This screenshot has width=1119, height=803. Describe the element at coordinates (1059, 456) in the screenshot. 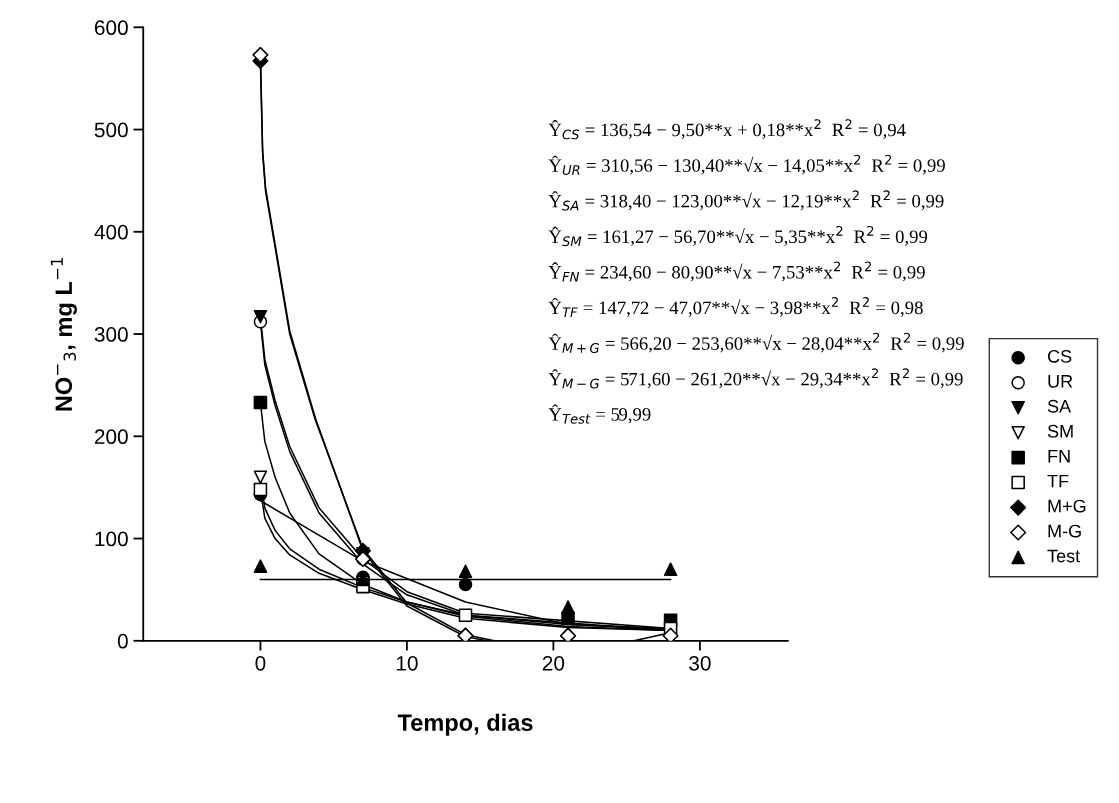

I see `legend-label: FN` at that location.